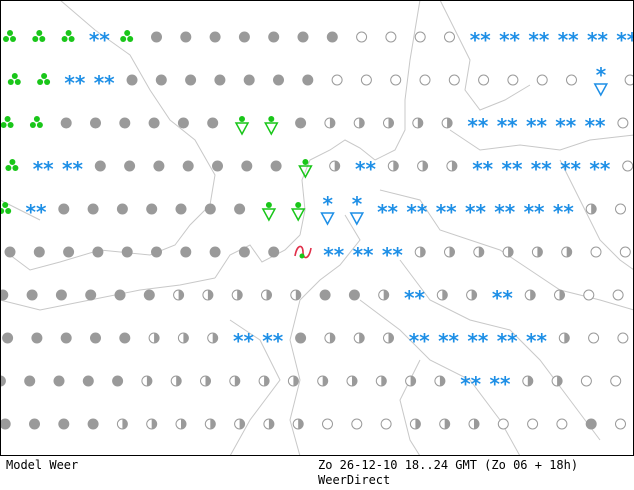 The image size is (634, 490). Describe the element at coordinates (303, 252) in the screenshot. I see `freezing-symbol` at that location.